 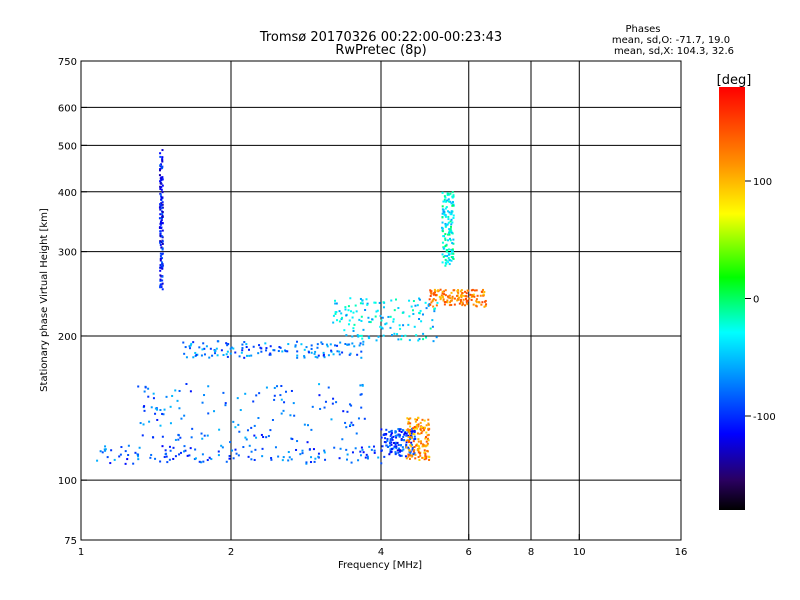 I want to click on x-tick-label: 6, so click(x=469, y=552).